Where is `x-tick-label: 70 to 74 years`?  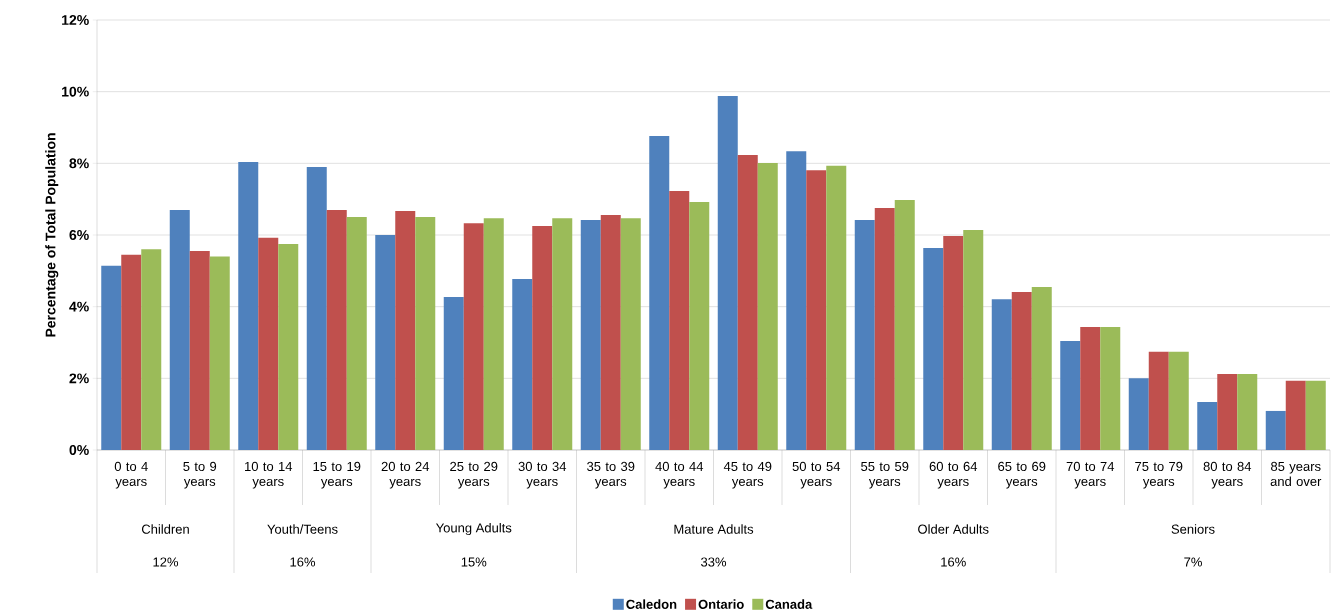
x-tick-label: 70 to 74 years is located at coordinates (1090, 475).